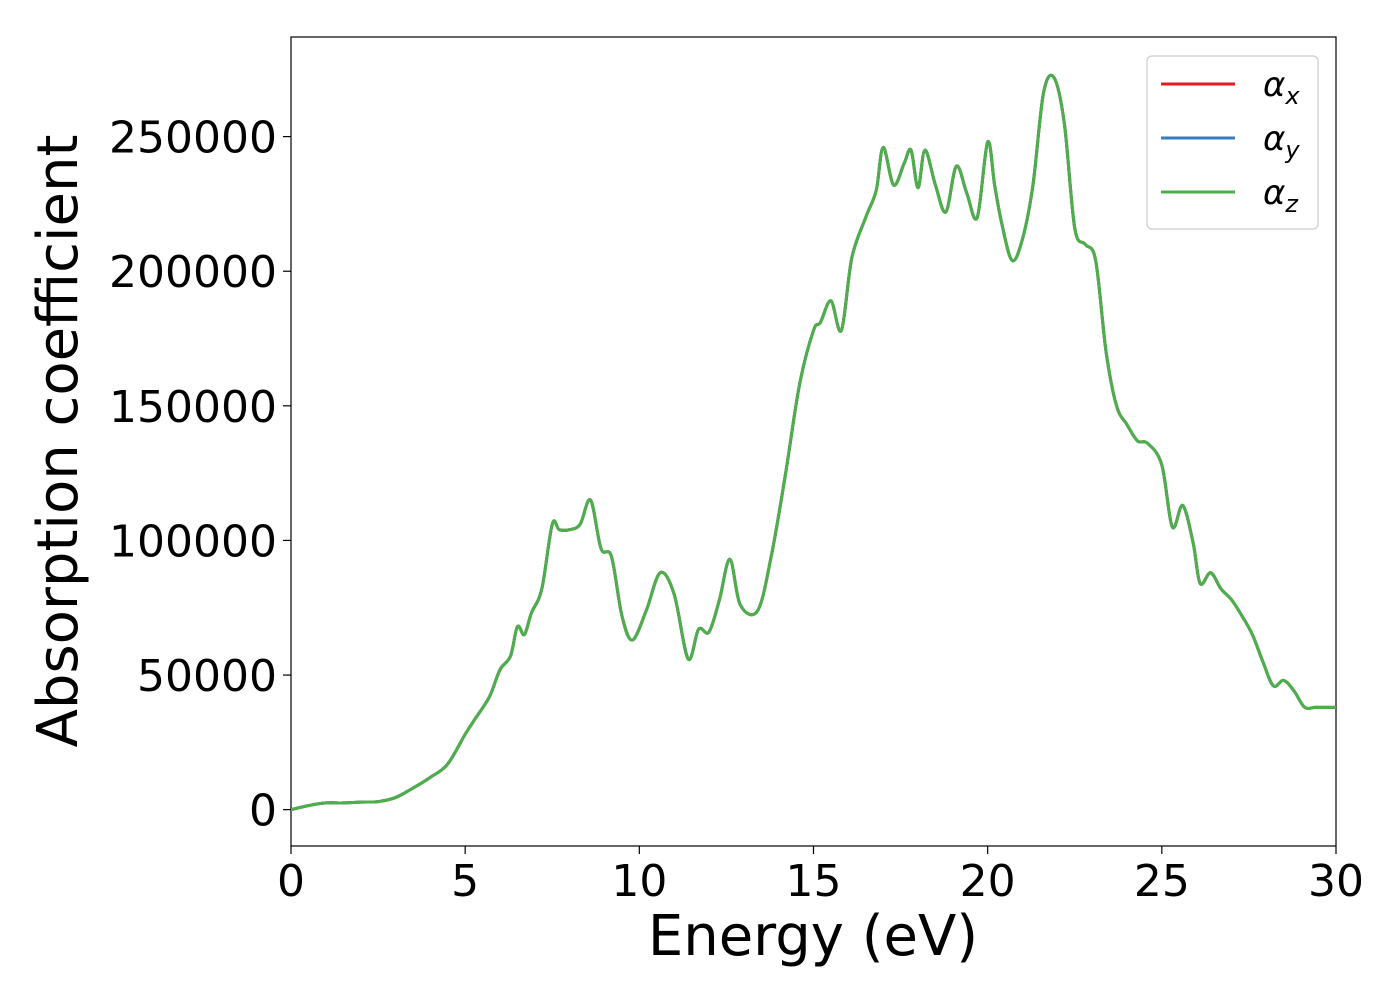 This screenshot has width=1400, height=1000. What do you see at coordinates (193, 272) in the screenshot?
I see `y-tick-label: 200000` at bounding box center [193, 272].